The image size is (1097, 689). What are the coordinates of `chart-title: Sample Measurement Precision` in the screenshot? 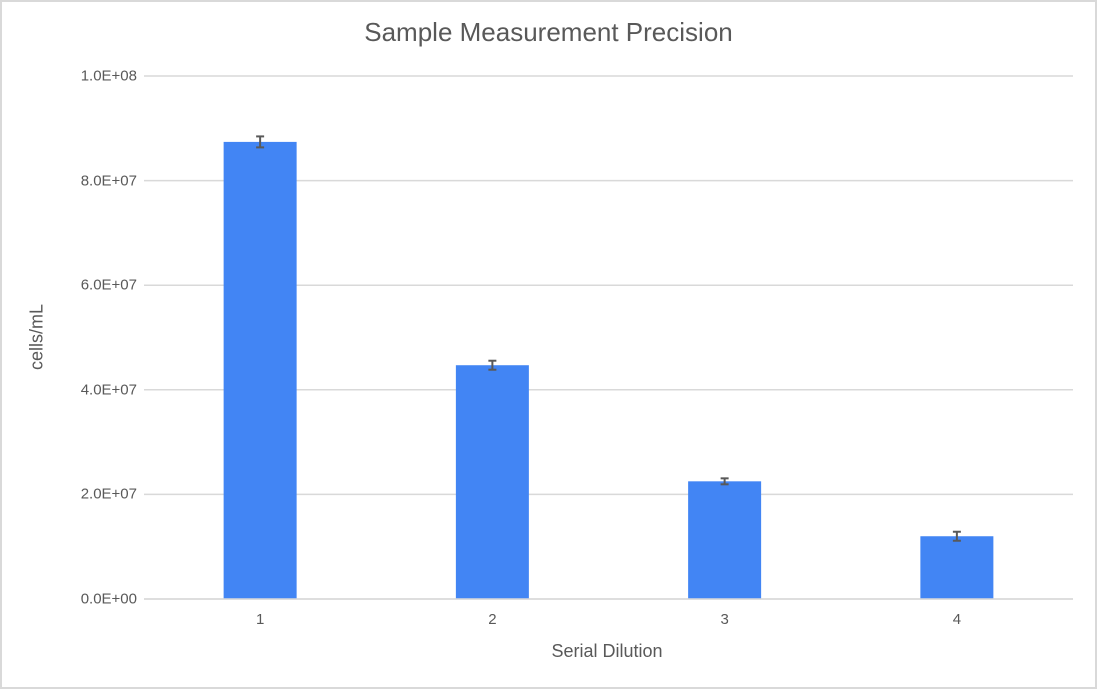 It's located at (548, 32).